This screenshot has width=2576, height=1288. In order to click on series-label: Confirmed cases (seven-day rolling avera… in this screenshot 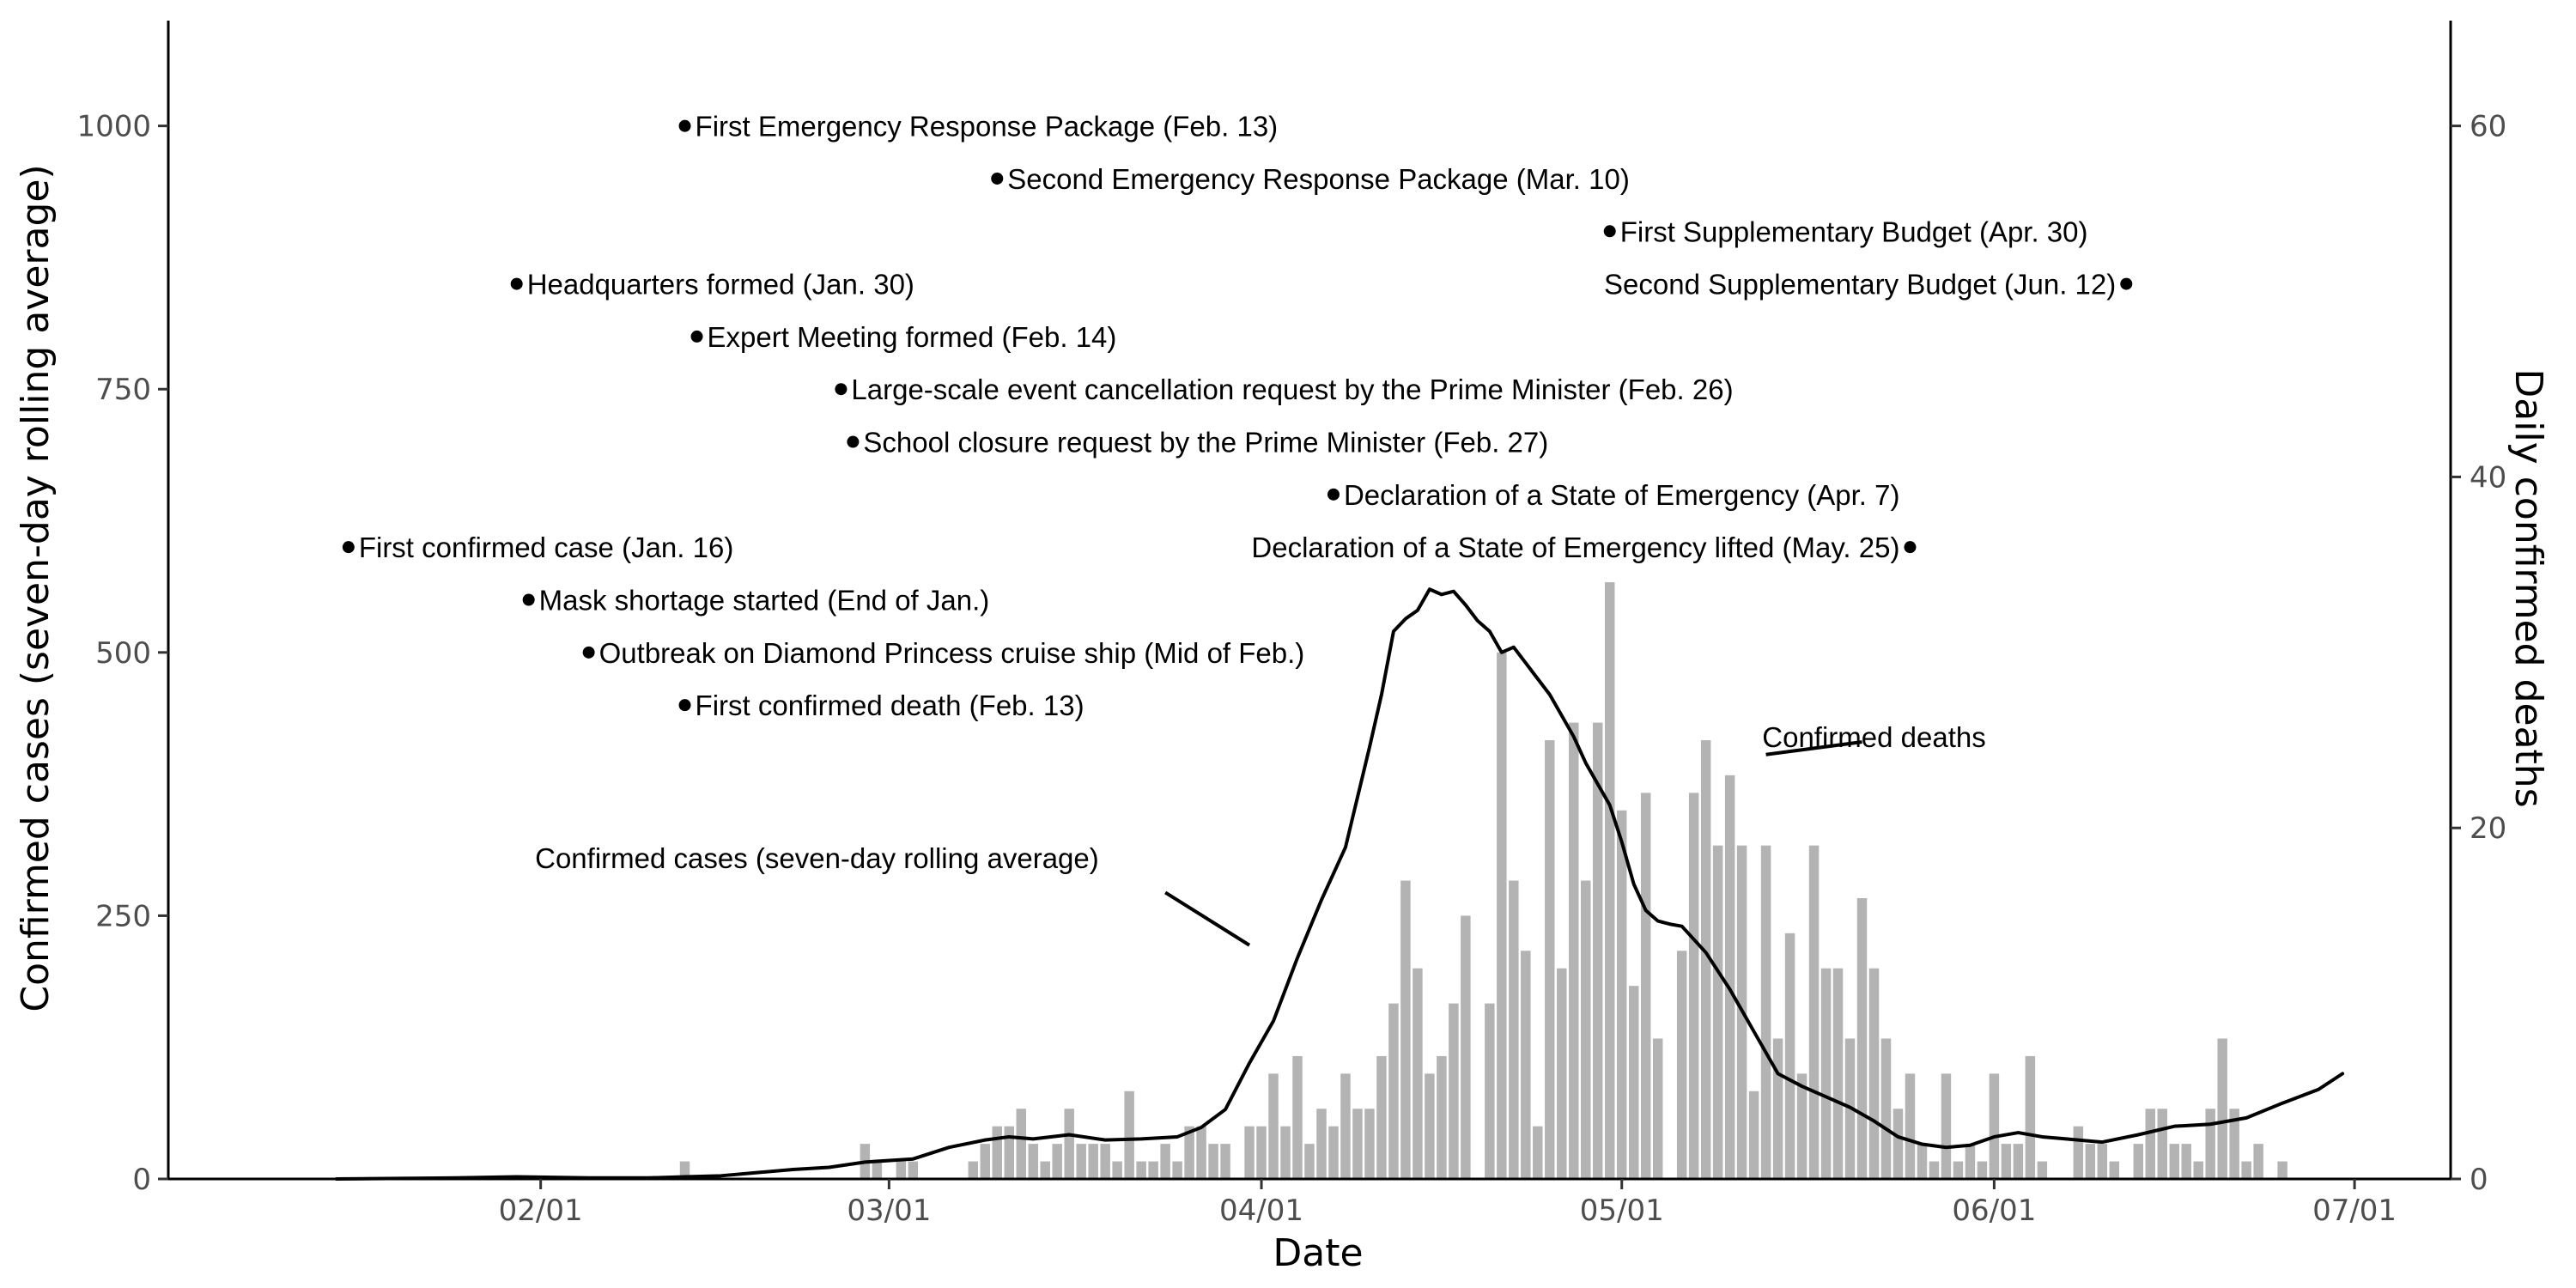, I will do `click(893, 895)`.